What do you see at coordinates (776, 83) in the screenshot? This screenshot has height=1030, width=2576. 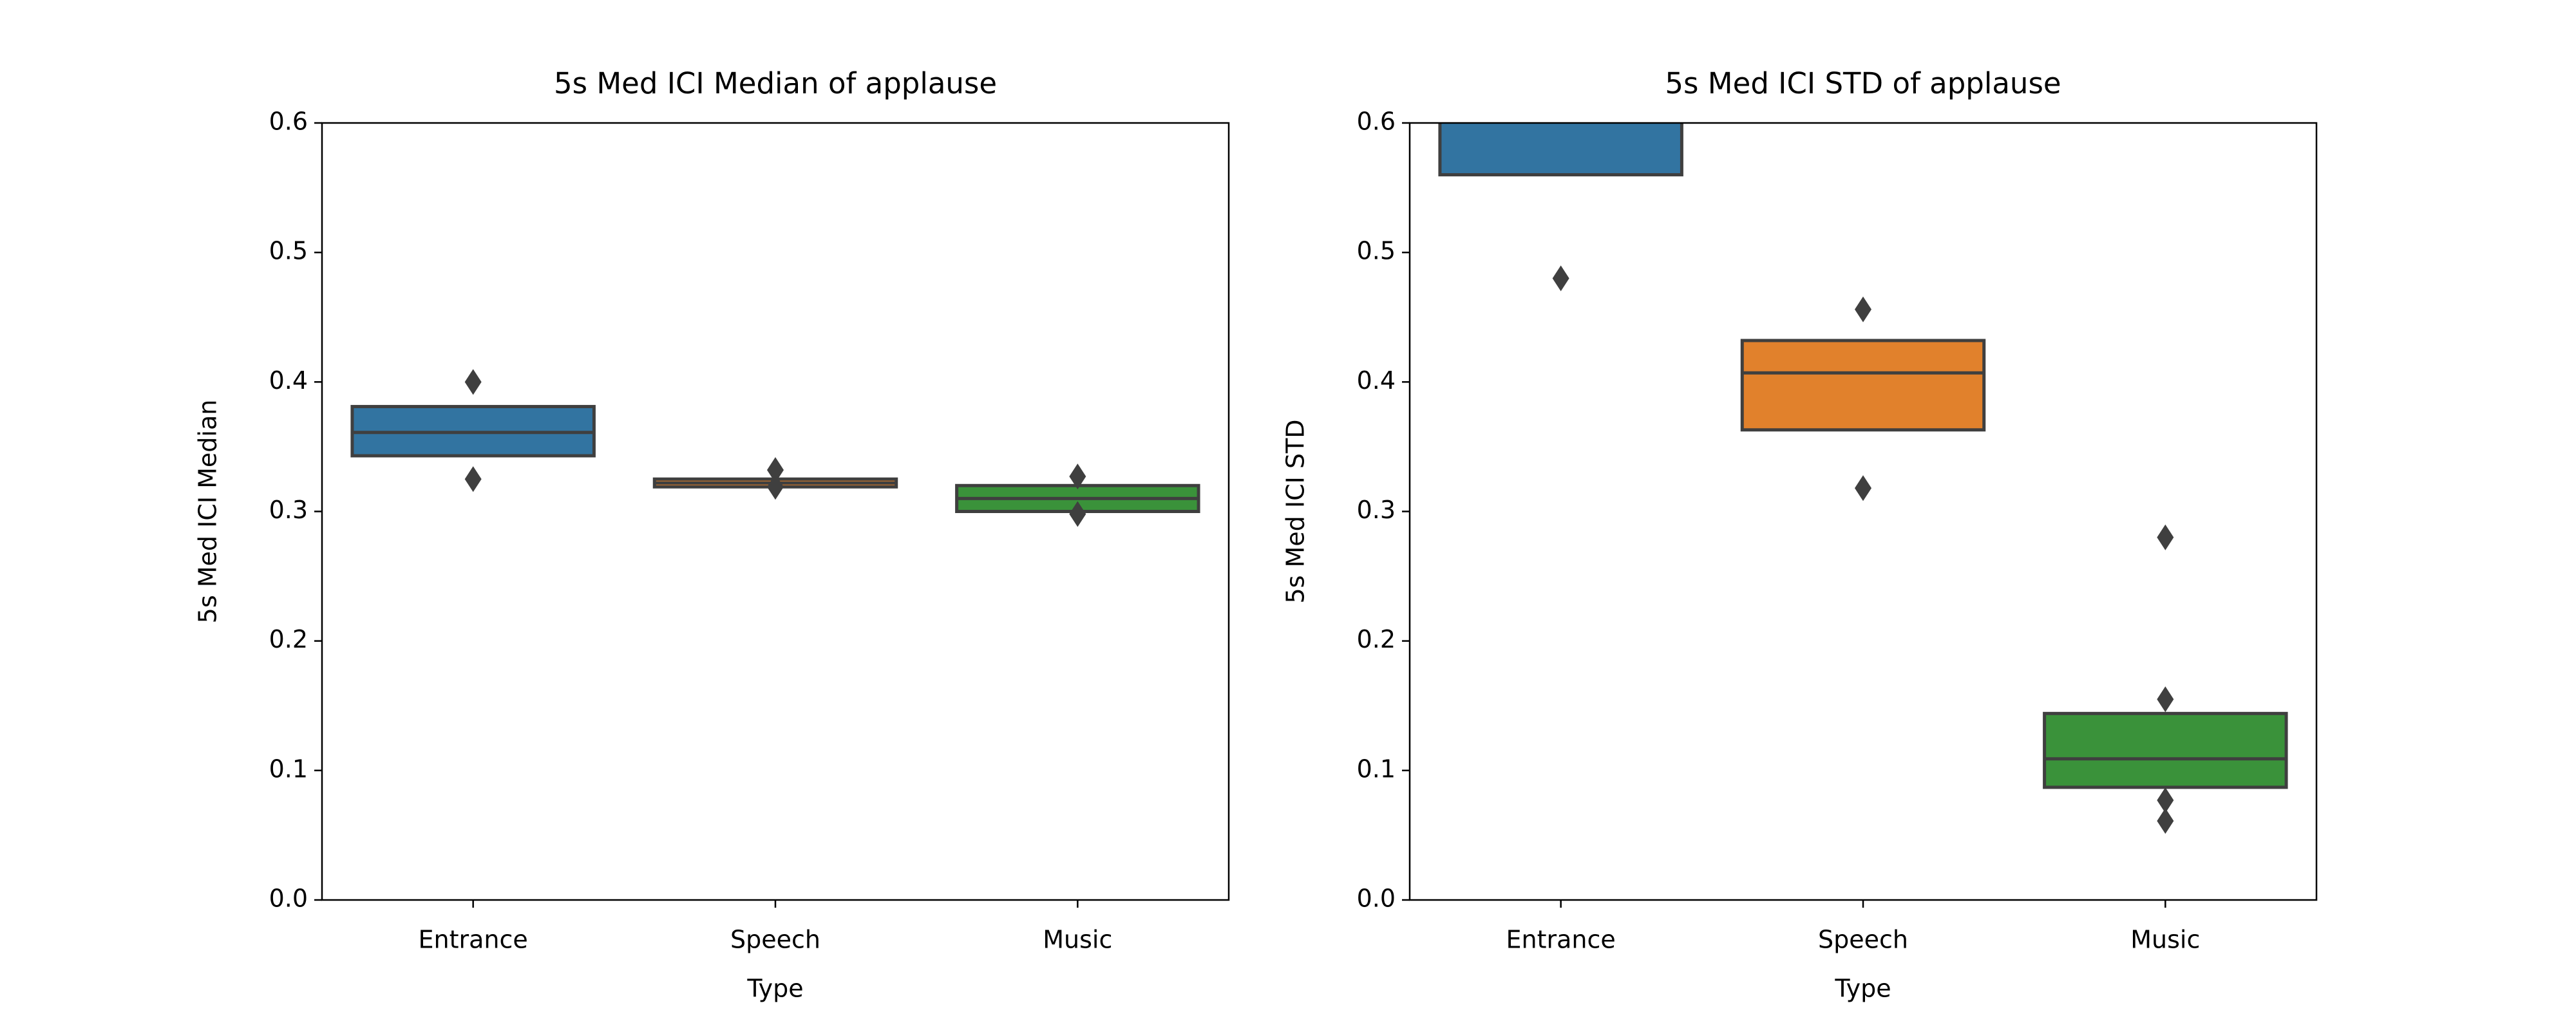 I see `chart-title: 5s Med ICI Median of applause` at bounding box center [776, 83].